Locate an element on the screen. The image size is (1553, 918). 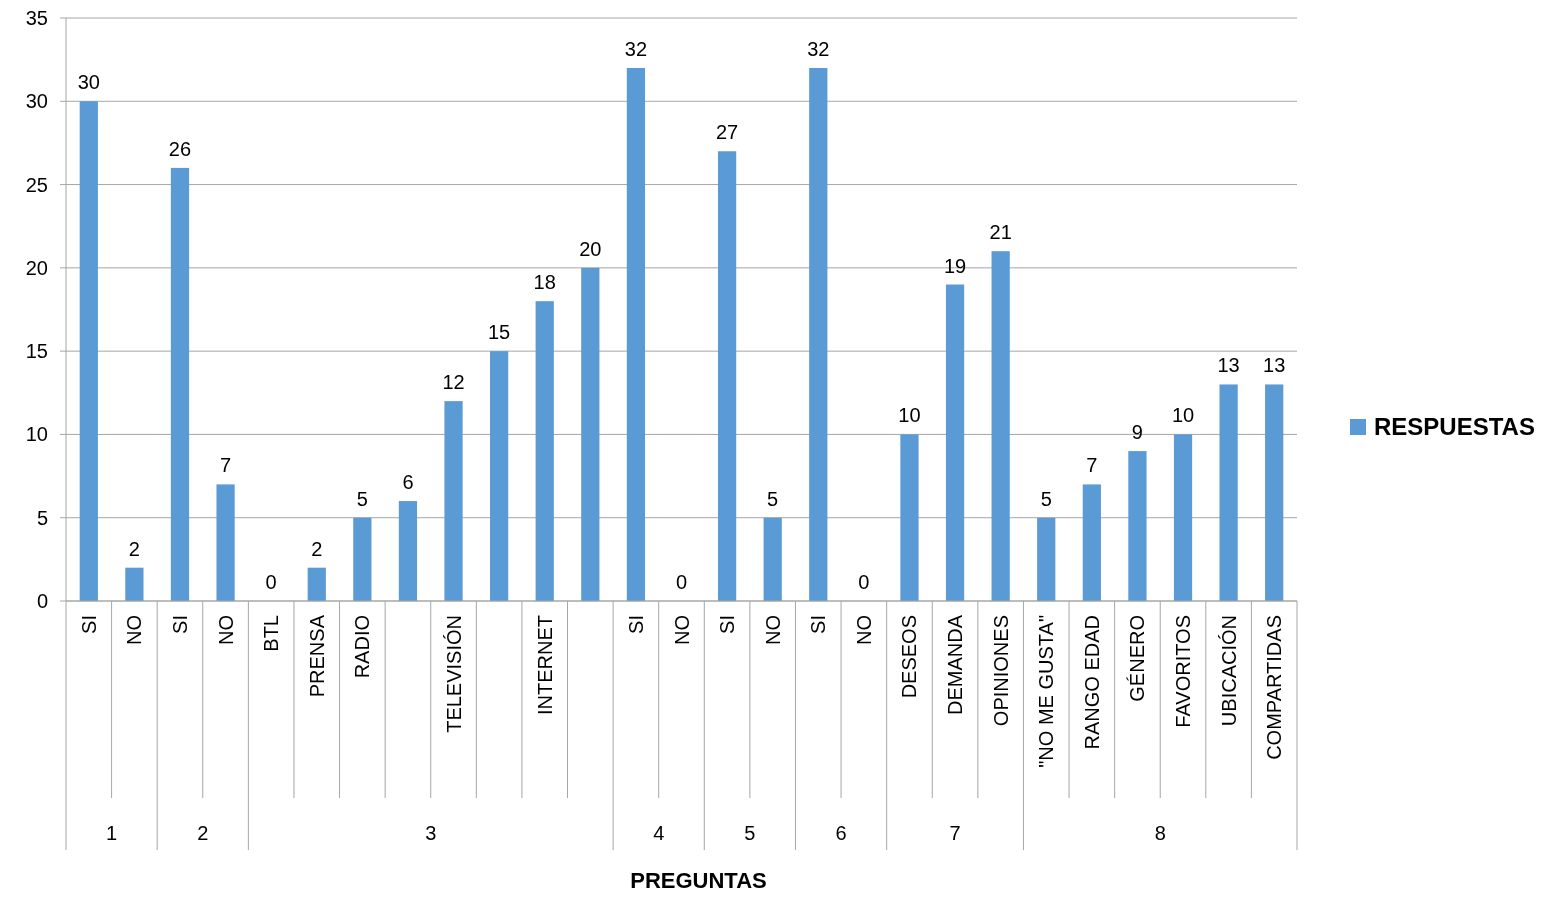
text: 1 is located at coordinates (112, 833).